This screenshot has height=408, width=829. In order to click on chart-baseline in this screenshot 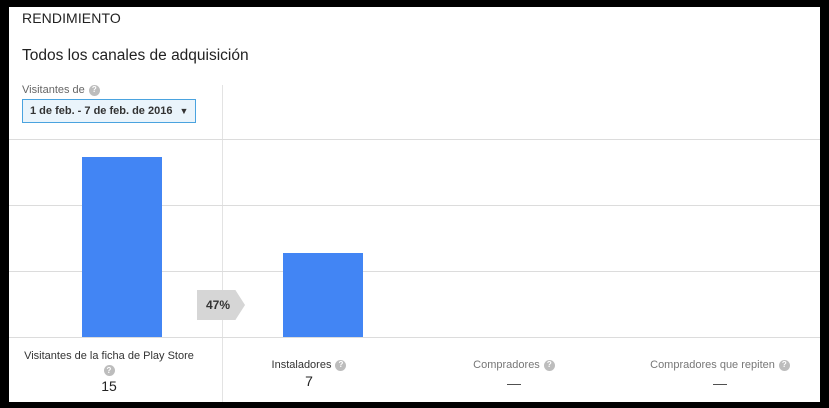, I will do `click(414, 337)`.